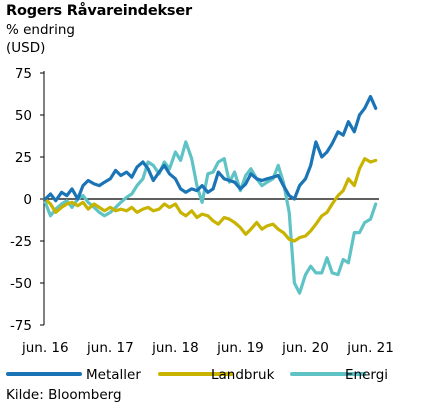  I want to click on x-tick-label: jun. 19, so click(240, 348).